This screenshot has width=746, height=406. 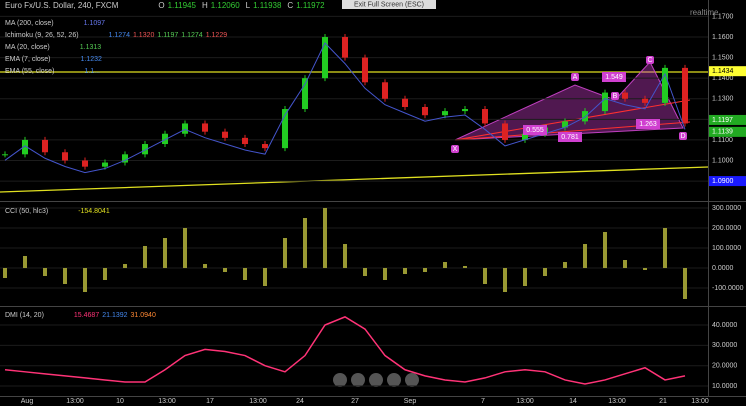 I want to click on ohlc-key: O, so click(x=161, y=5).